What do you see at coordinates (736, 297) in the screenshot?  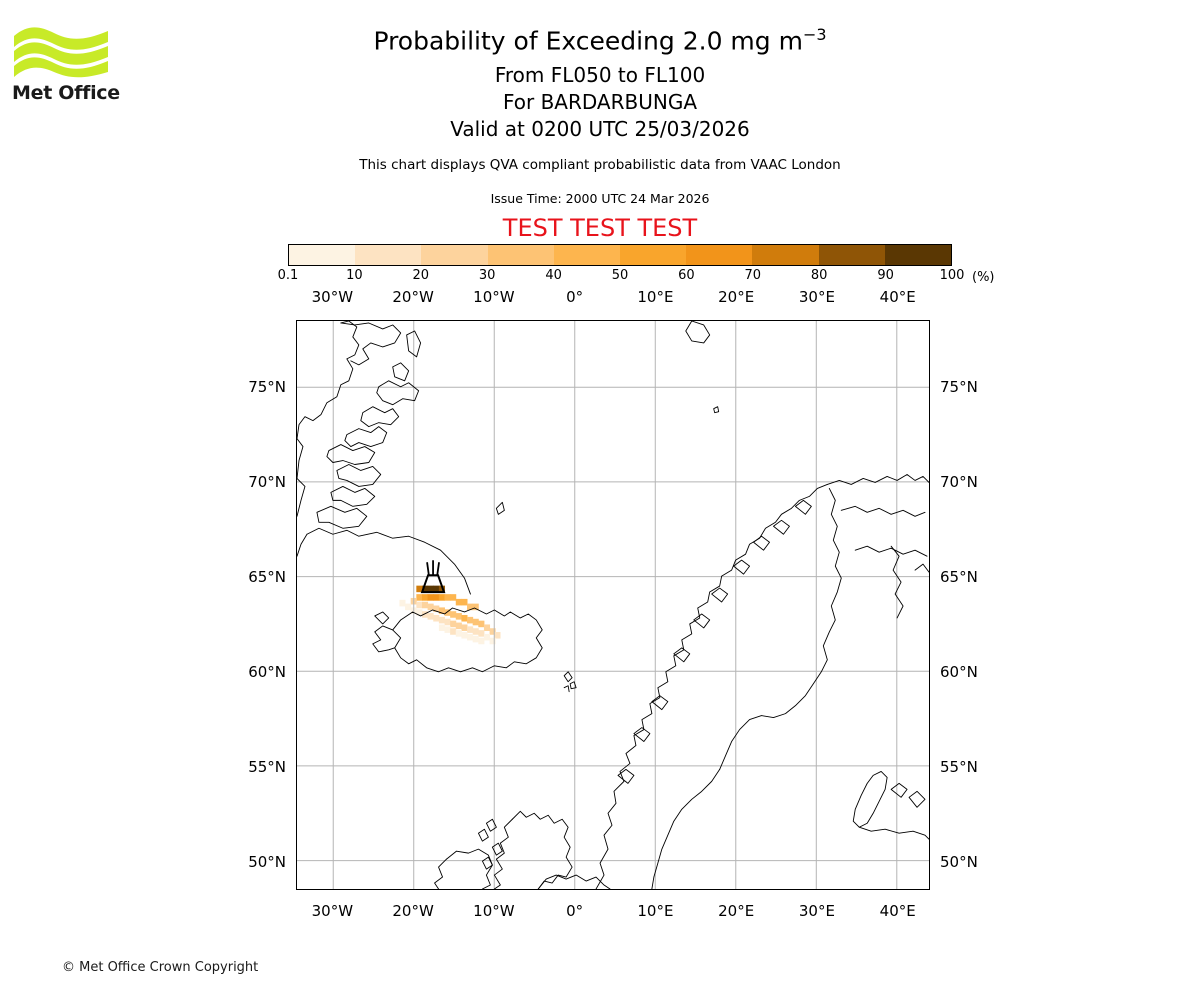 I see `lon-label-top-20: 20°E` at bounding box center [736, 297].